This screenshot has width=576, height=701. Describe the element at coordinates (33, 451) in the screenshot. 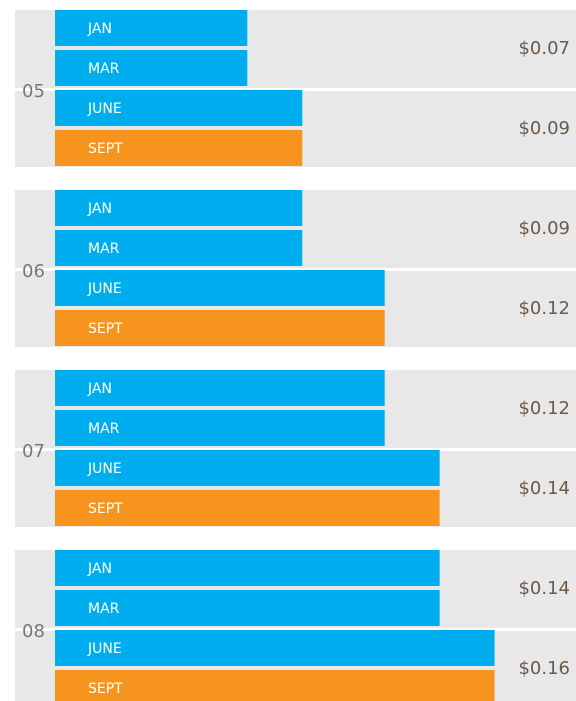

I see `group-label: 07` at that location.